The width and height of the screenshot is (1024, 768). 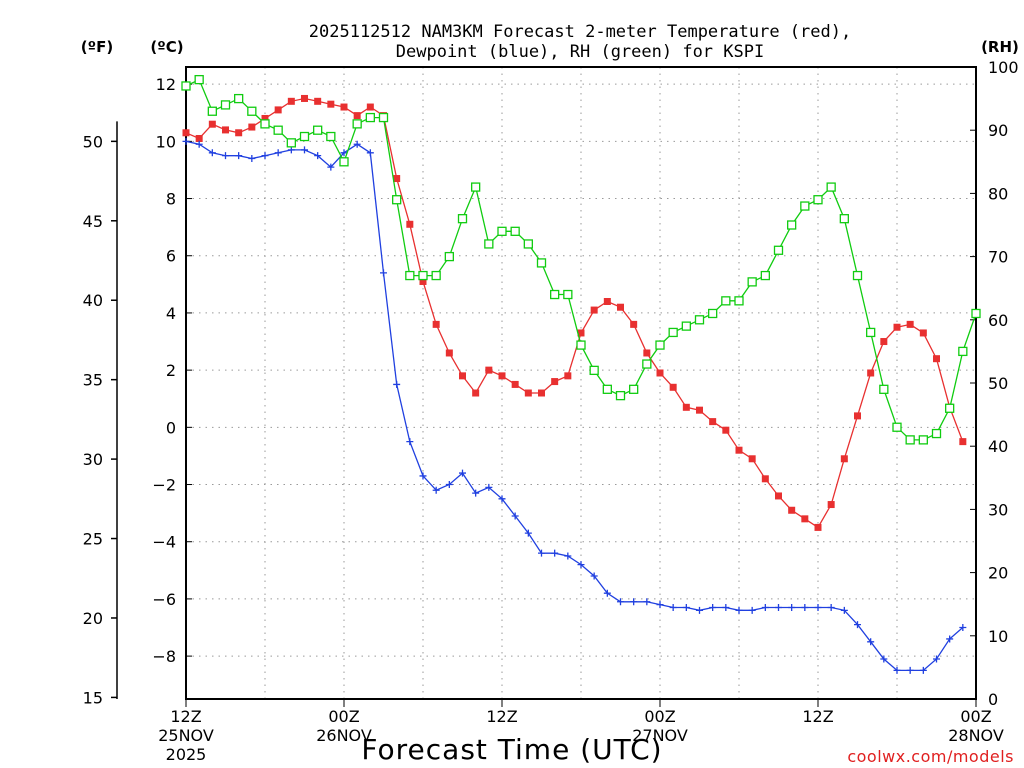 What do you see at coordinates (97, 47) in the screenshot?
I see `fahrenheit-unit-label: (ºF)` at bounding box center [97, 47].